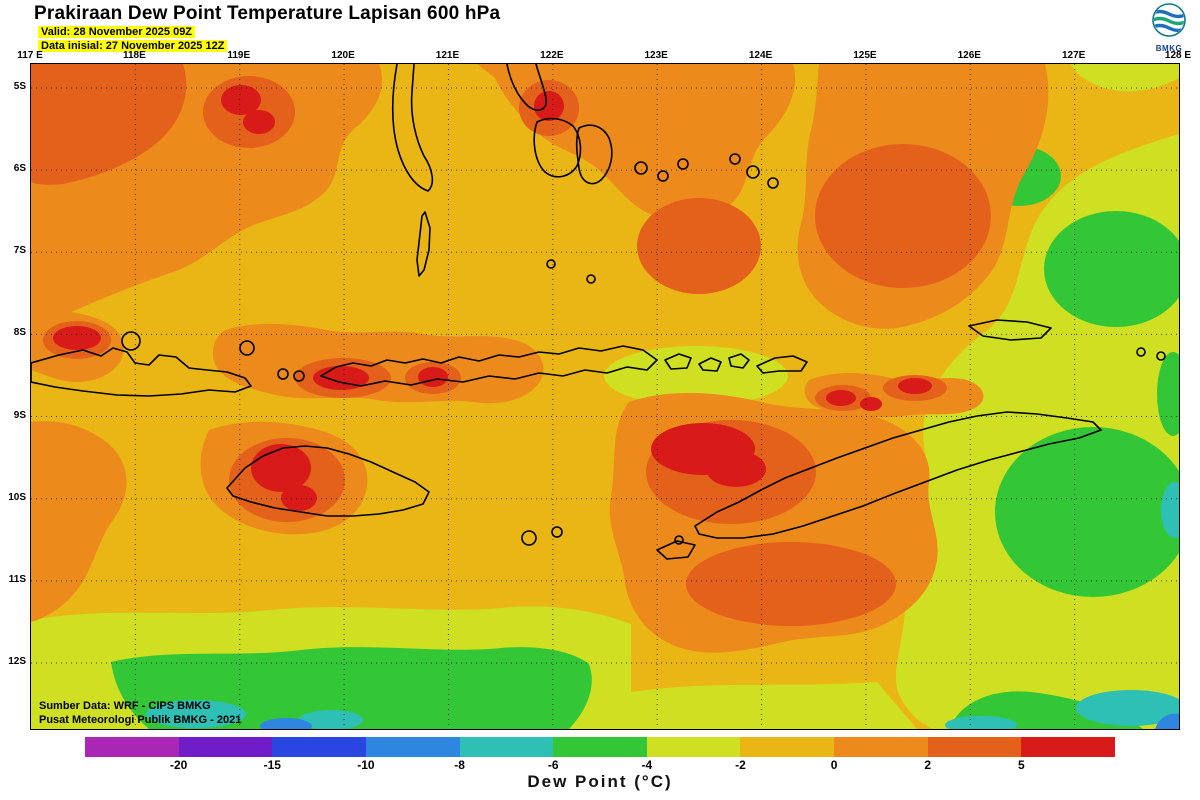 The image size is (1200, 800). I want to click on lat-label: 10S, so click(17, 497).